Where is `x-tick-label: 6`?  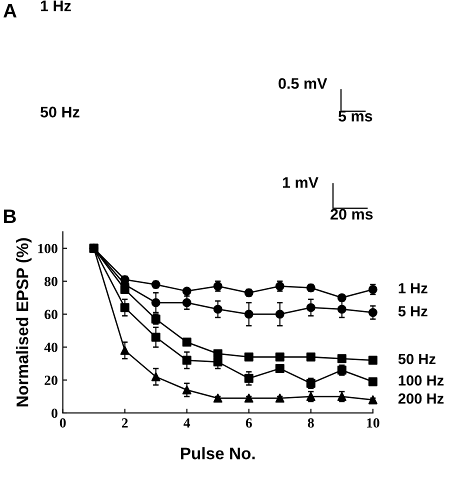
x-tick-label: 6 is located at coordinates (249, 423).